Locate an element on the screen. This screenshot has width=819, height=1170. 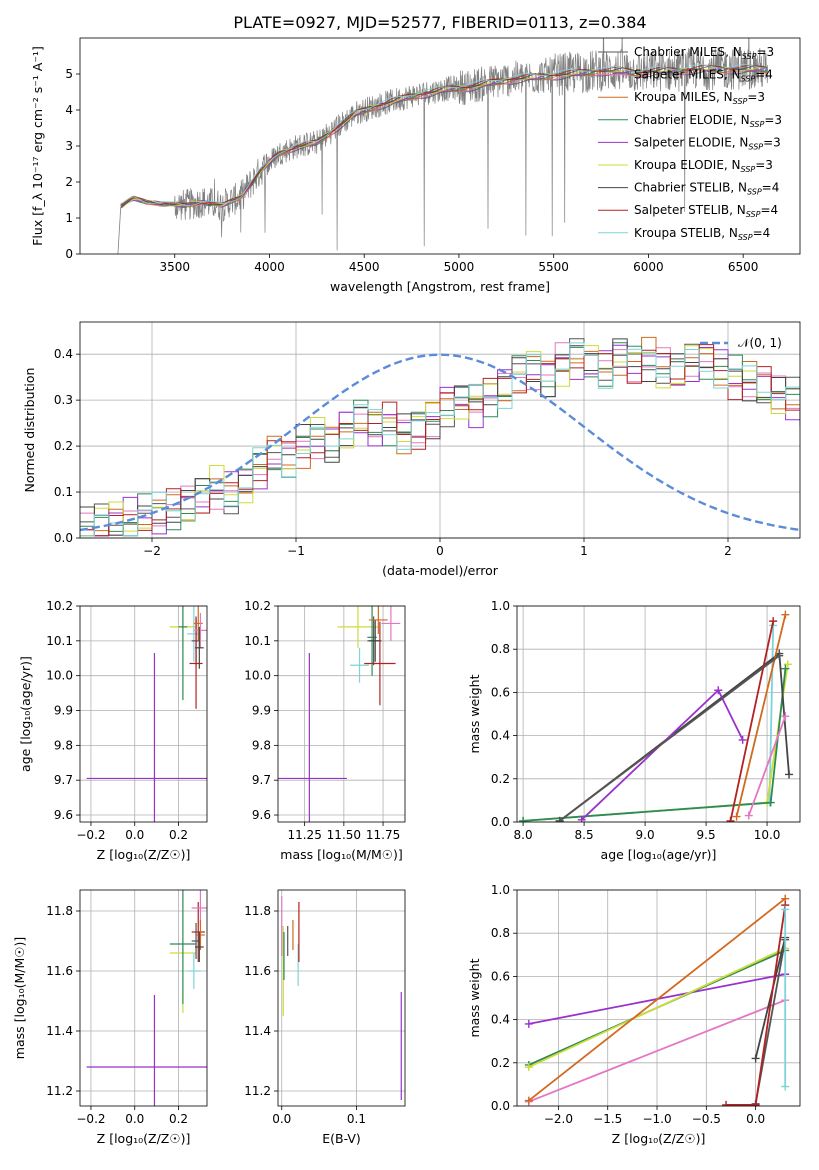
y-tick-label: 0.3 is located at coordinates (63, 400).